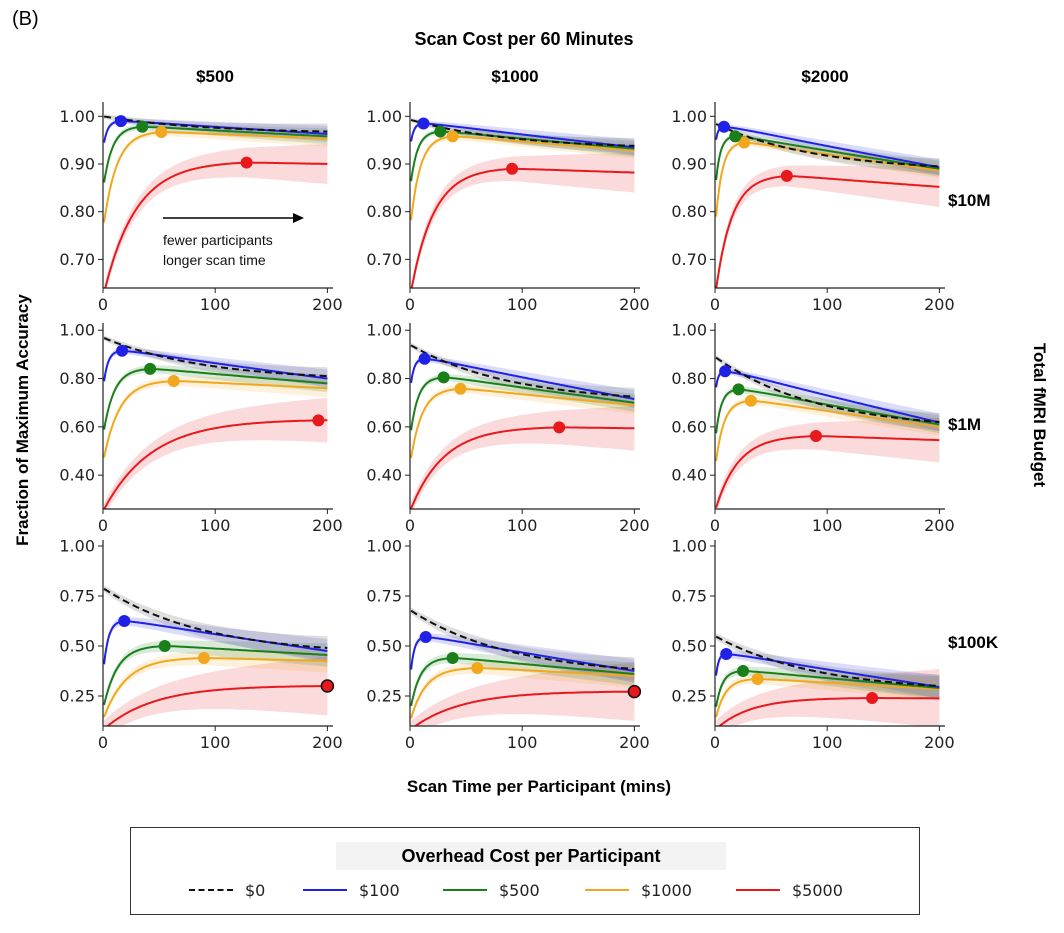 The height and width of the screenshot is (933, 1064). What do you see at coordinates (384, 378) in the screenshot?
I see `y-tick-label: 0.80` at bounding box center [384, 378].